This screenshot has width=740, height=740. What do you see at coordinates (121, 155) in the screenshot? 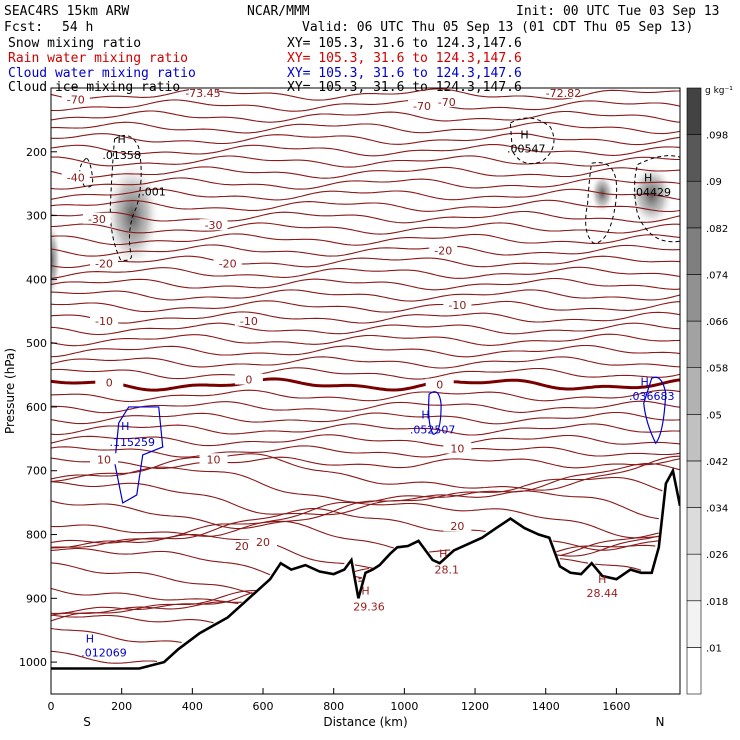
I see `extremum-label: .01358` at bounding box center [121, 155].